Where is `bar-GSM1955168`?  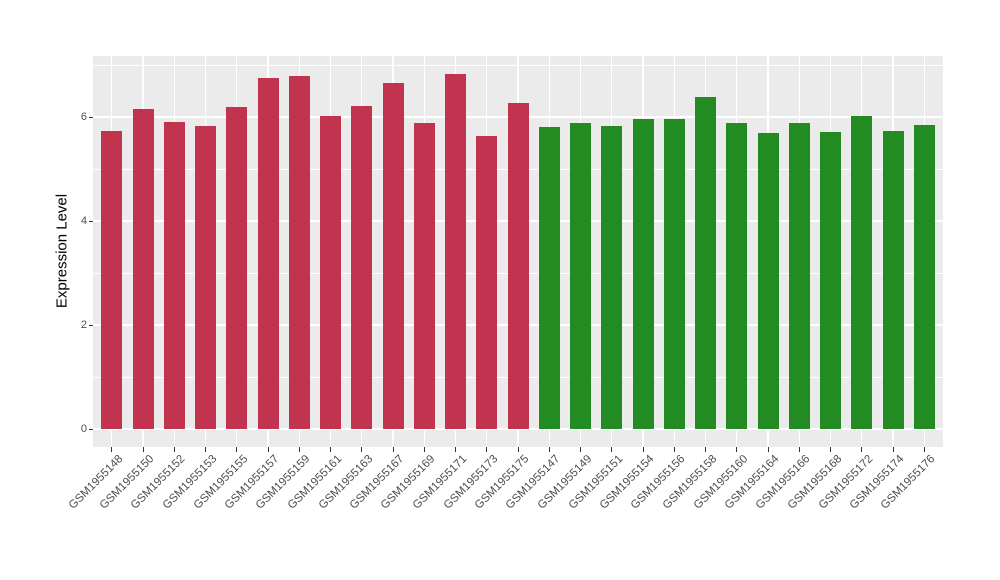
bar-GSM1955168 is located at coordinates (830, 280).